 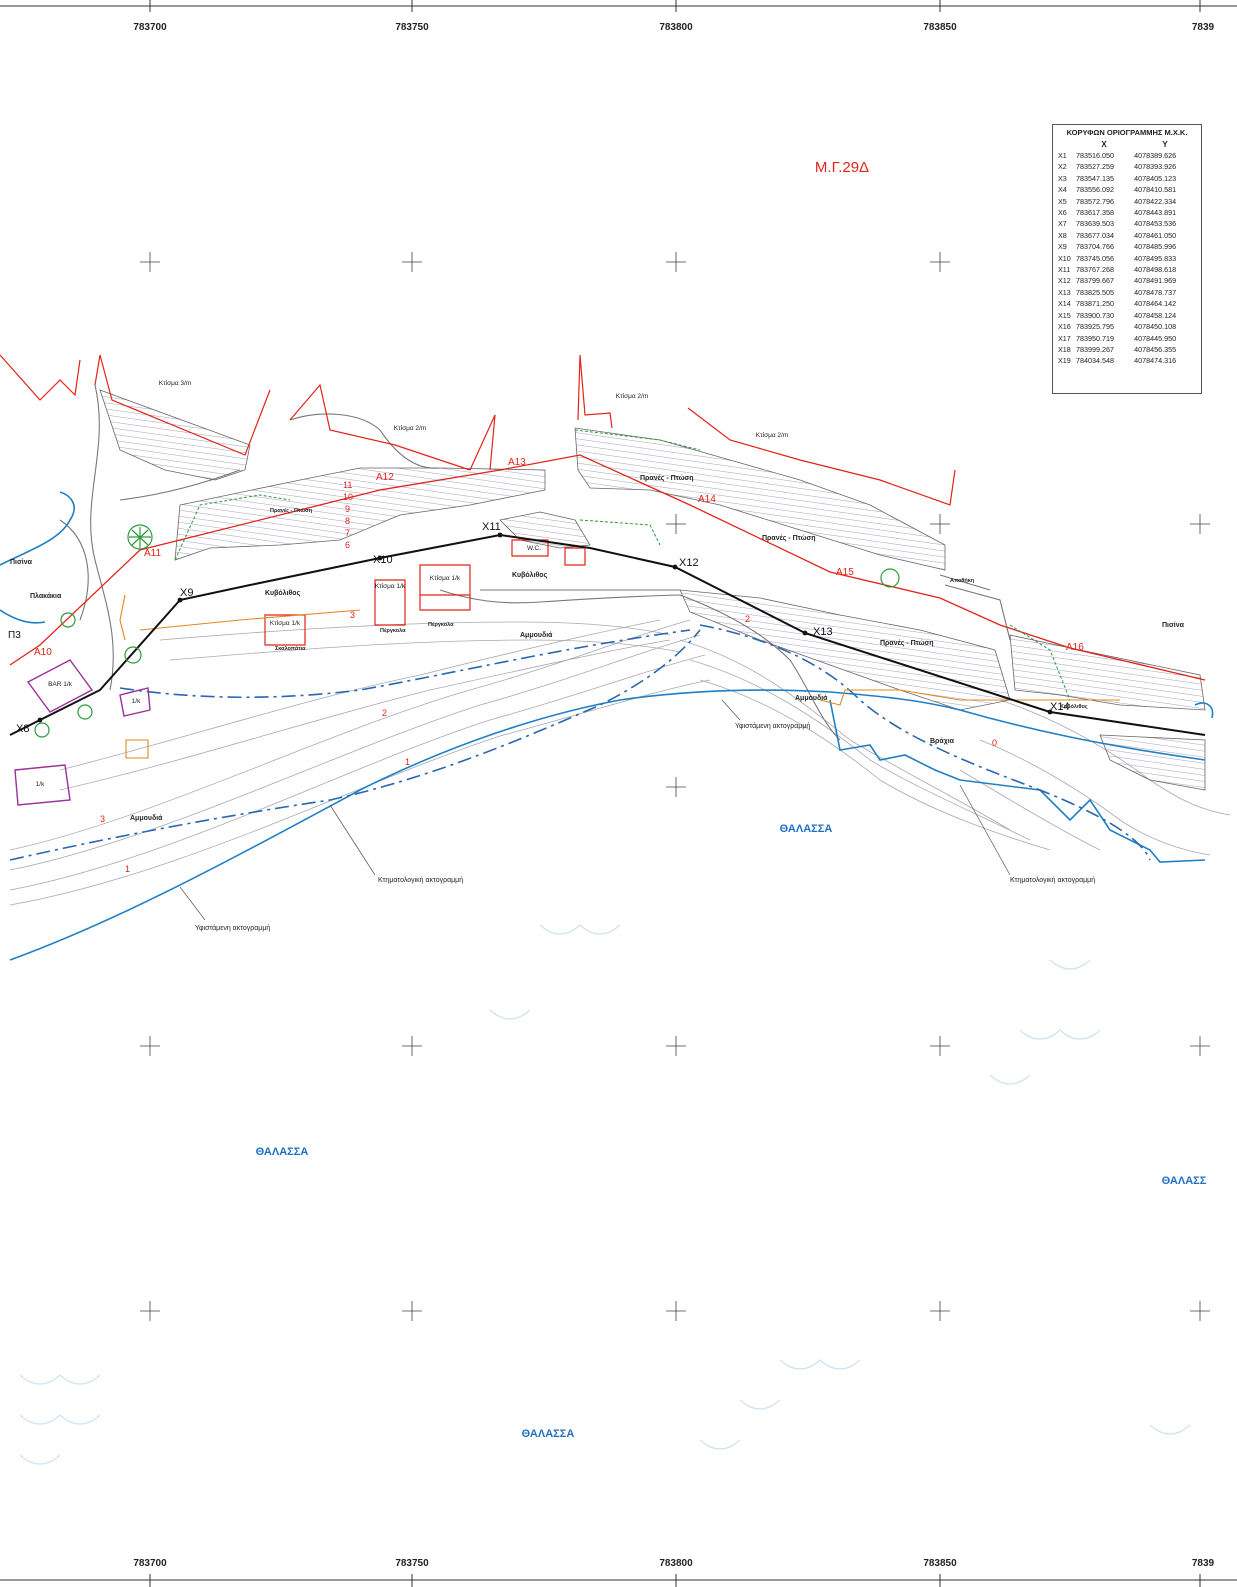 I want to click on table-cell-y: 4078422.334, so click(x=1155, y=201).